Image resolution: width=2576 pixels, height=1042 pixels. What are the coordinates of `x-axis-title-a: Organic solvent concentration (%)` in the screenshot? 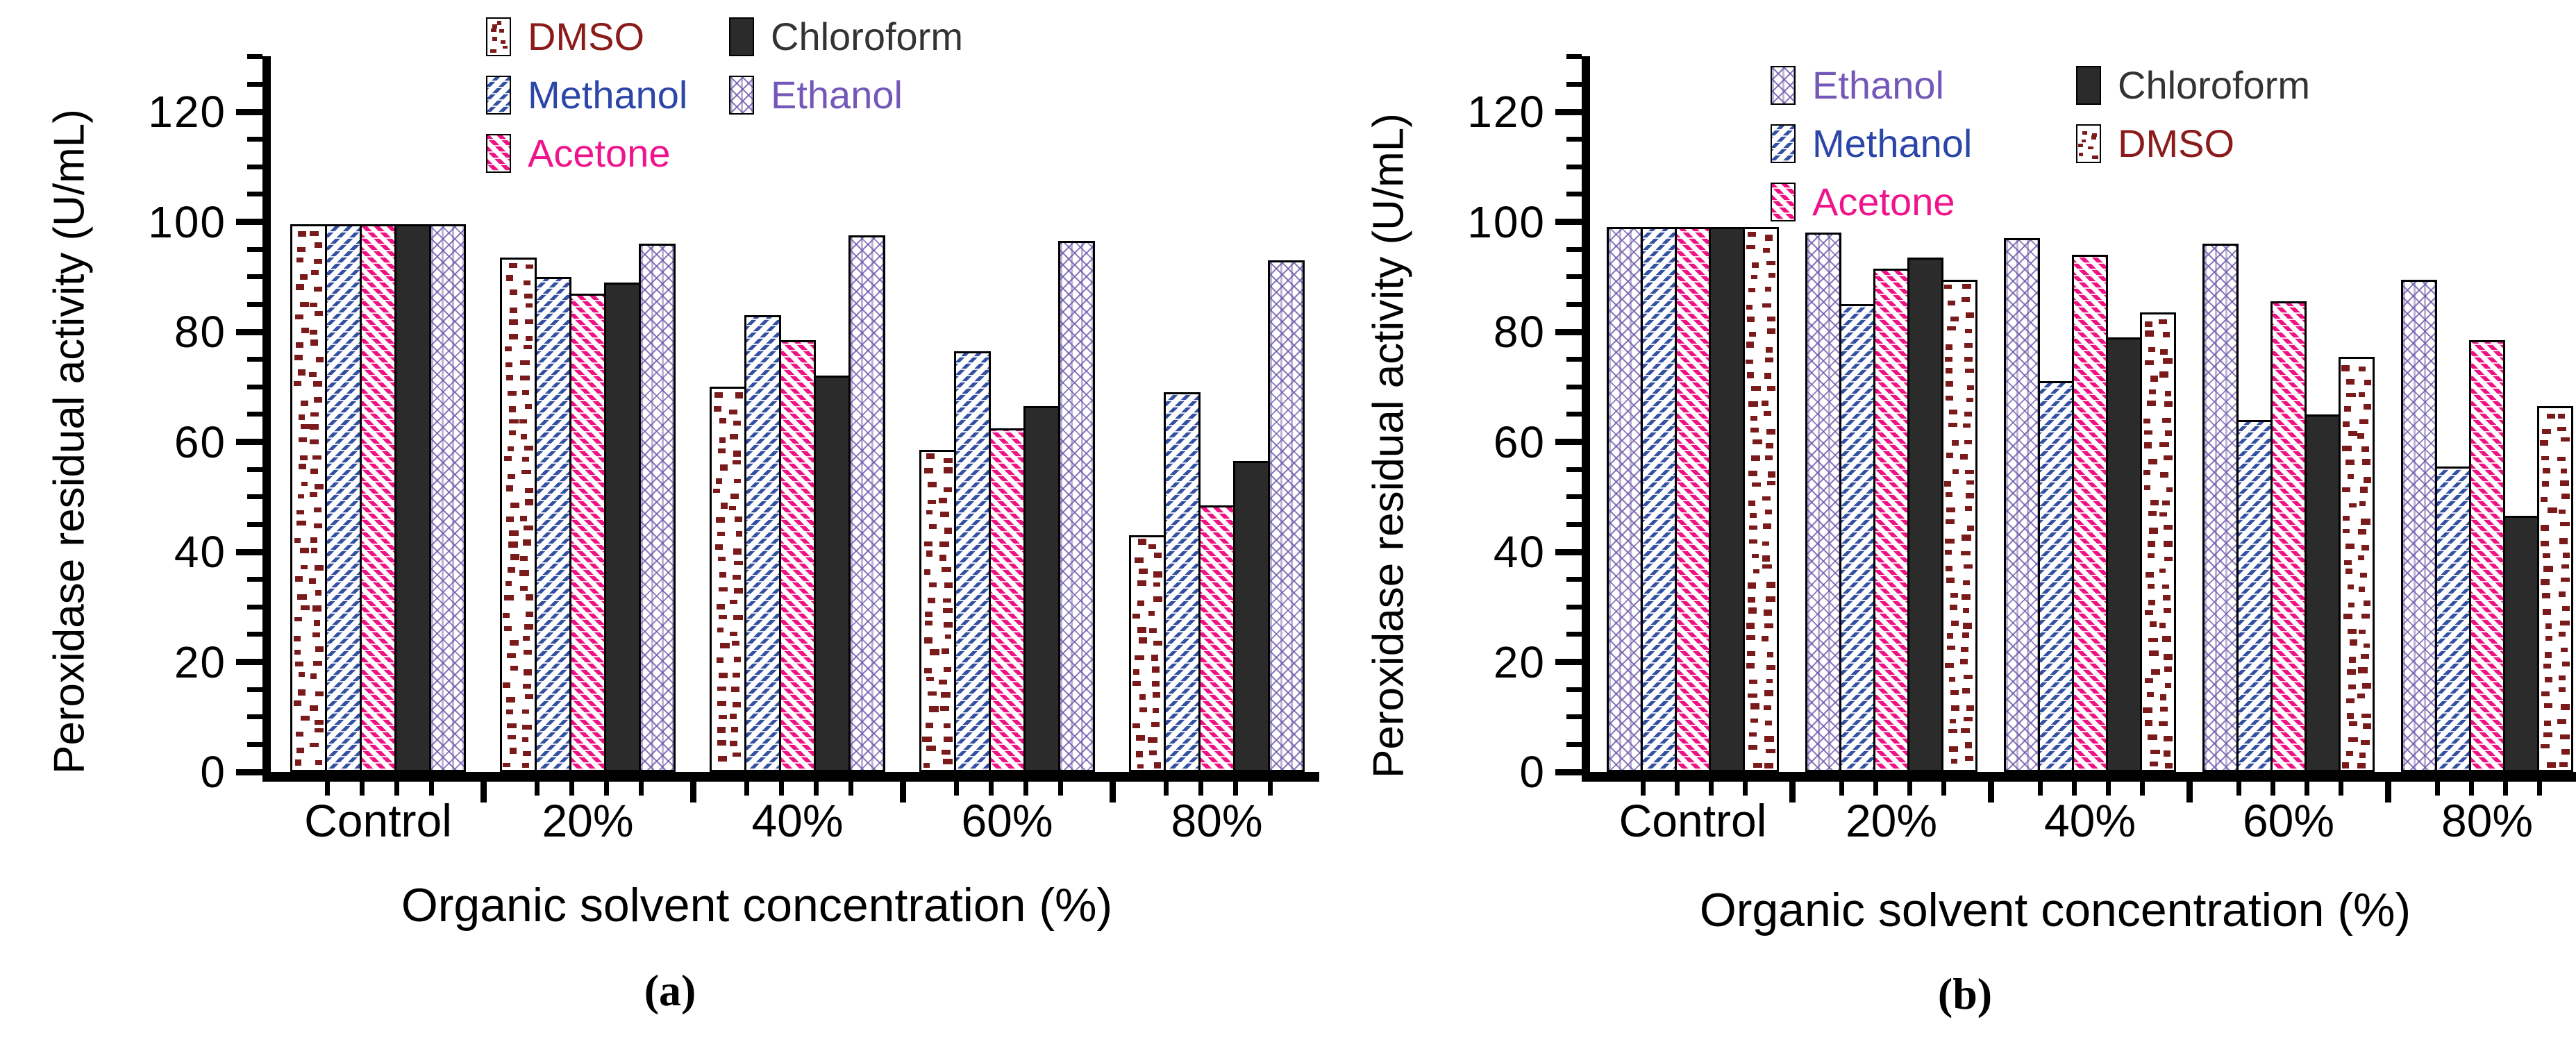 It's located at (757, 905).